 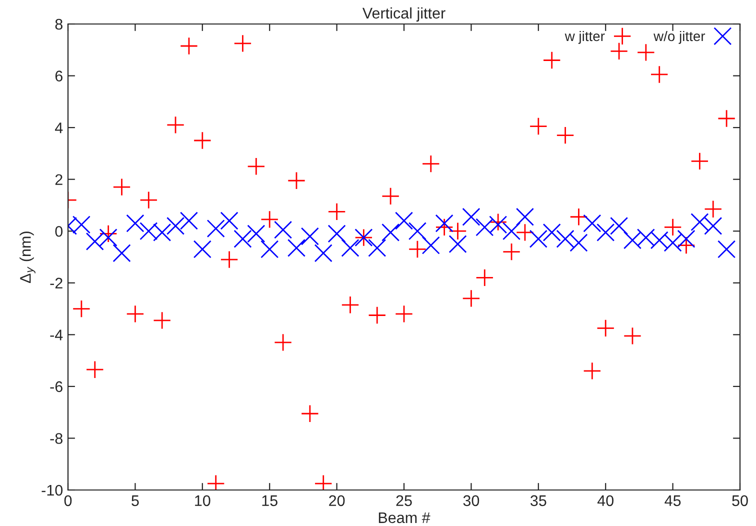 What do you see at coordinates (58, 76) in the screenshot?
I see `y-tick-label: 6` at bounding box center [58, 76].